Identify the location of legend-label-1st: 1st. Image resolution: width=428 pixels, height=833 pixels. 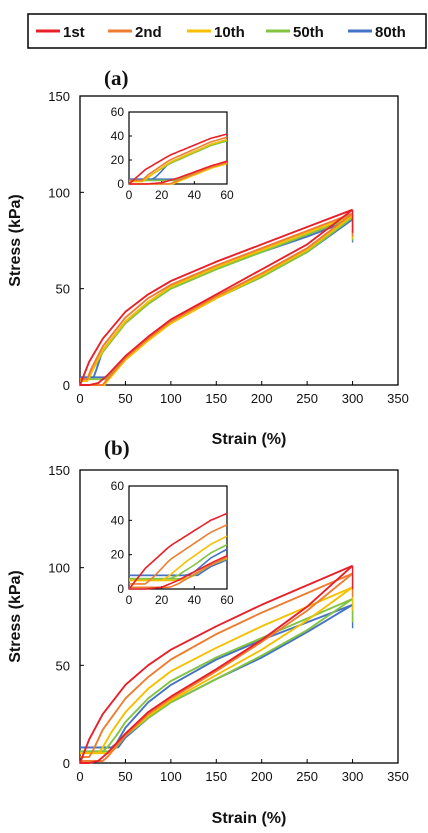
(74, 32).